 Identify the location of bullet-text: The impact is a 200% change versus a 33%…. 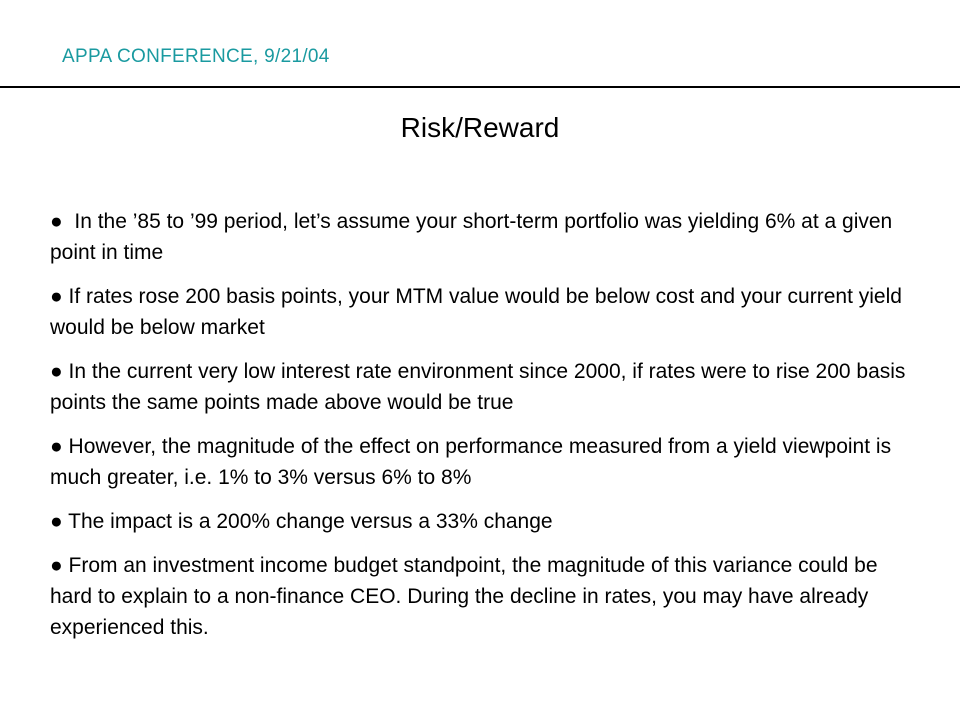
(307, 521).